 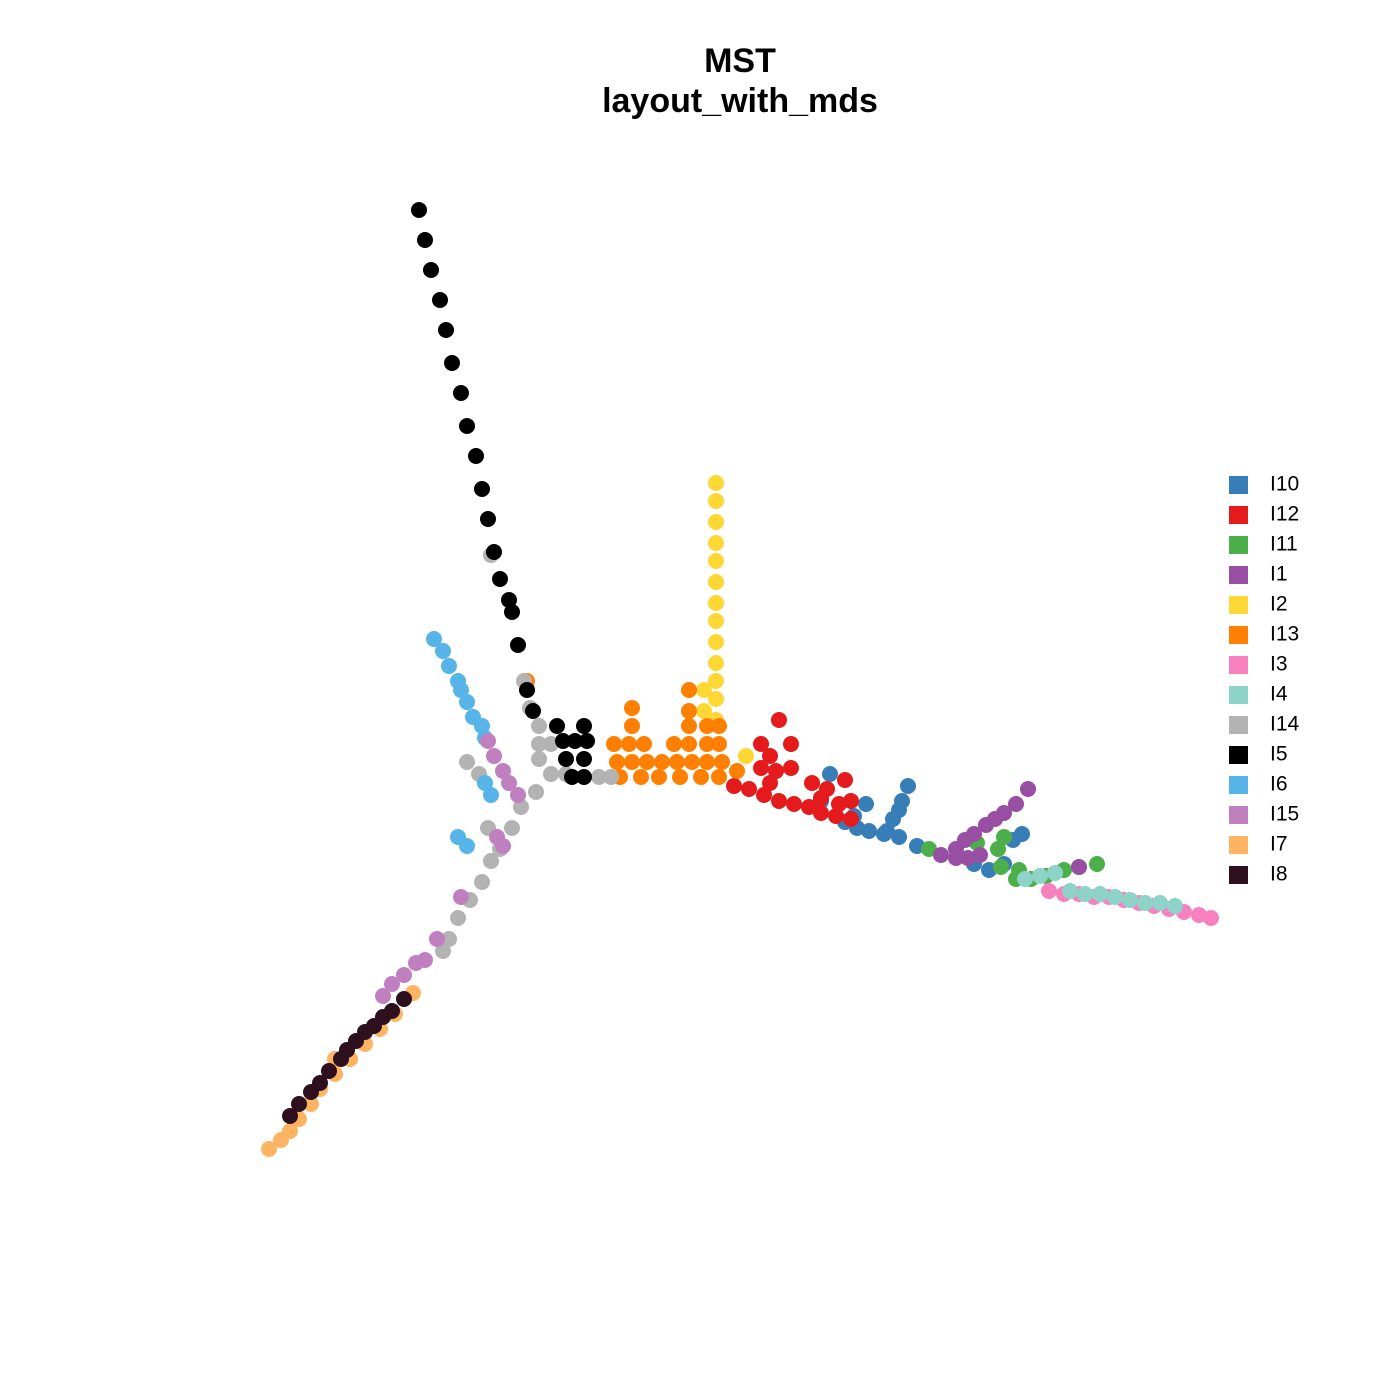 What do you see at coordinates (1279, 574) in the screenshot?
I see `legend-label: I1` at bounding box center [1279, 574].